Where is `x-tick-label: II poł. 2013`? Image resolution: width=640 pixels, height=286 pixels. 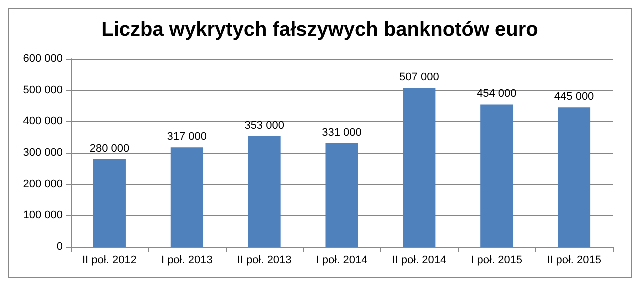
x-tick-label: II poł. 2013 is located at coordinates (264, 260).